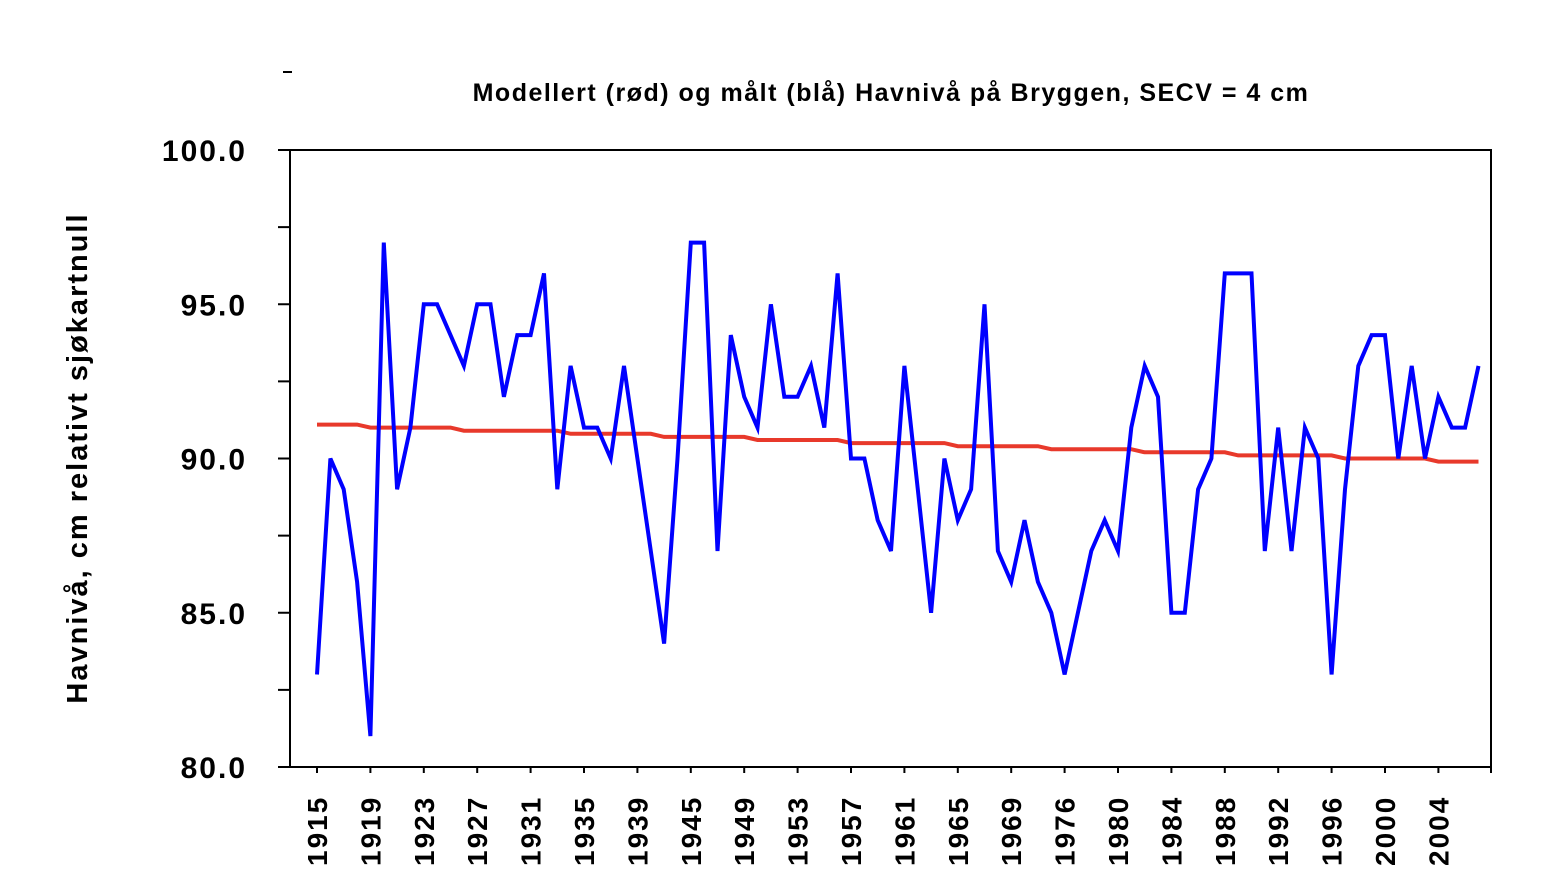 The image size is (1563, 892). What do you see at coordinates (1278, 831) in the screenshot?
I see `x-tick-label: 1992` at bounding box center [1278, 831].